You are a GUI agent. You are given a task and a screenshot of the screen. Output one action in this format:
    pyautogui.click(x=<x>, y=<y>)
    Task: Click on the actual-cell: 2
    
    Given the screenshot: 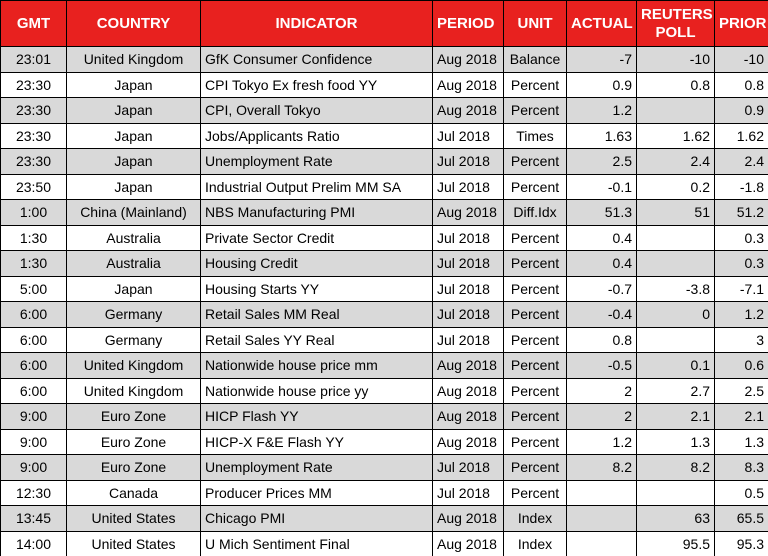 What is the action you would take?
    pyautogui.click(x=601, y=390)
    